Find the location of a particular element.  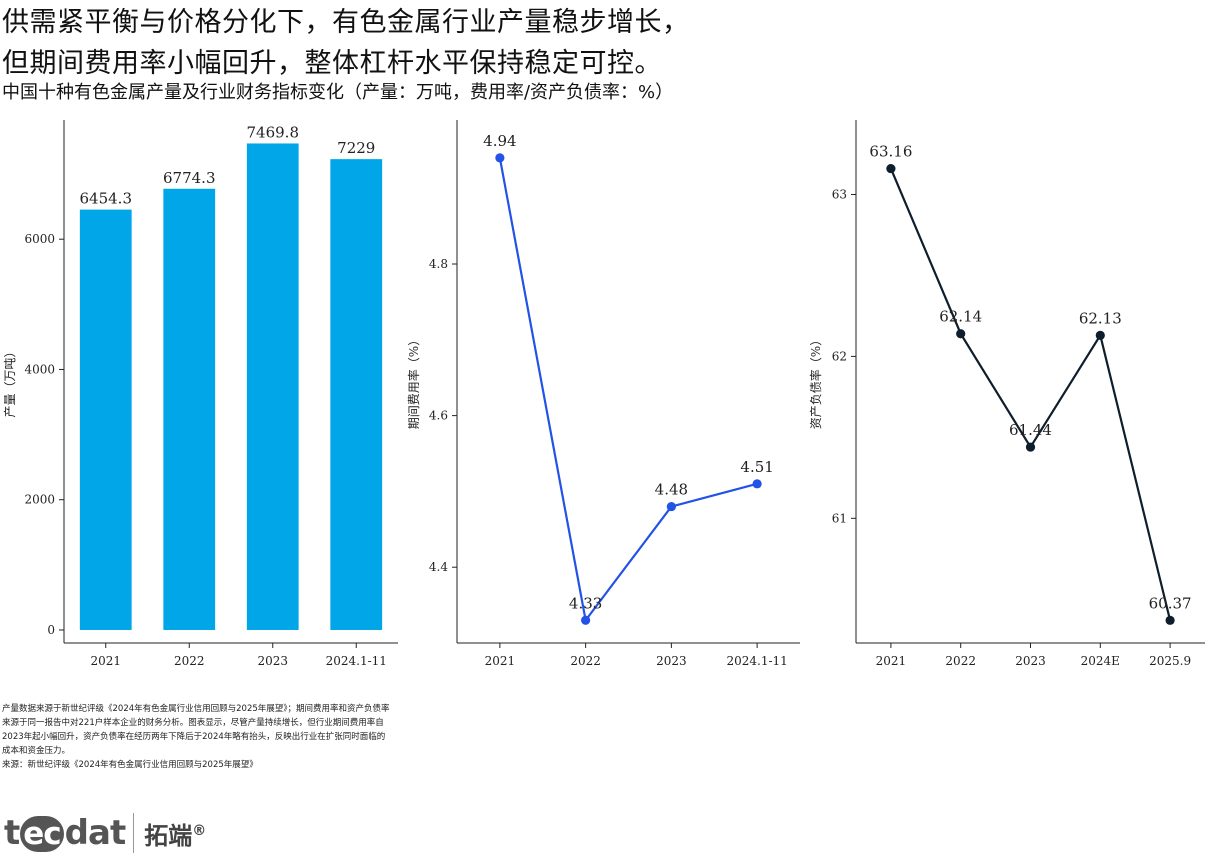

point-value-label: 60.37 is located at coordinates (1170, 603).